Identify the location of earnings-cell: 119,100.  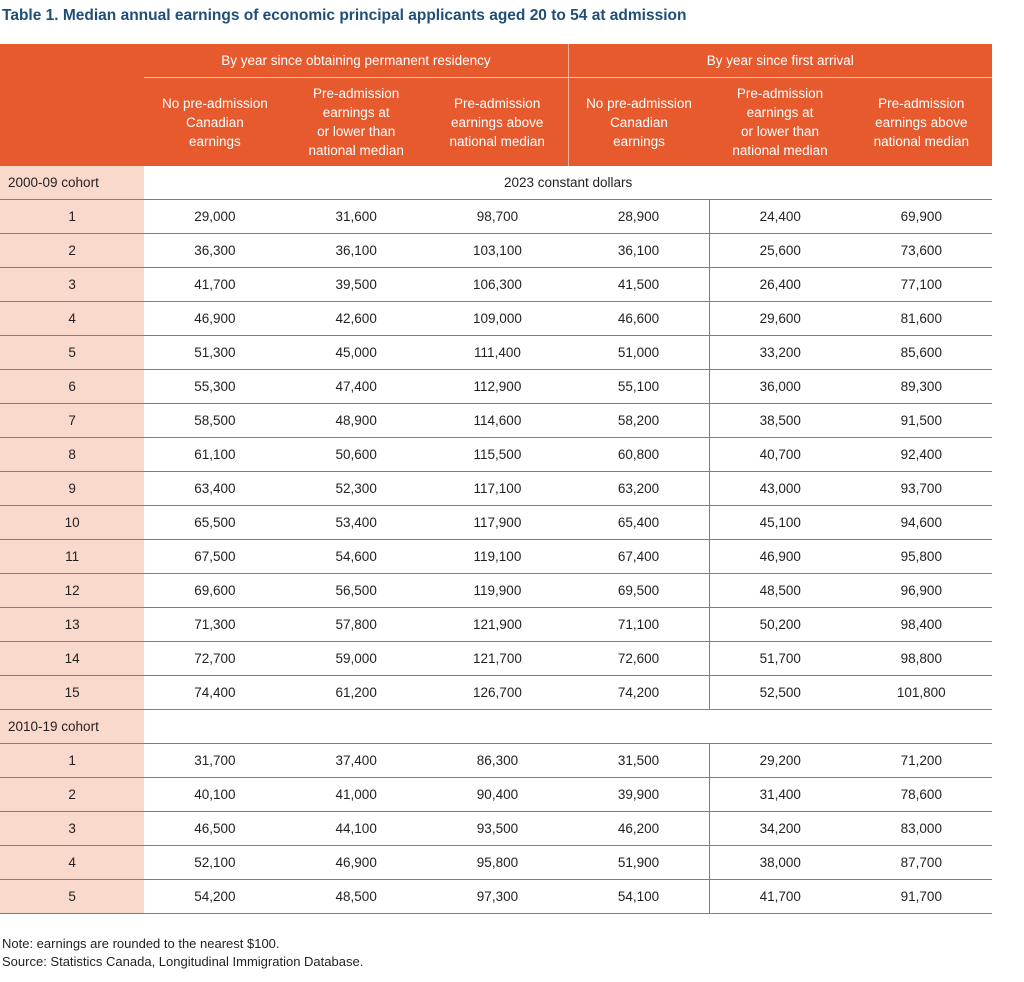
(497, 556).